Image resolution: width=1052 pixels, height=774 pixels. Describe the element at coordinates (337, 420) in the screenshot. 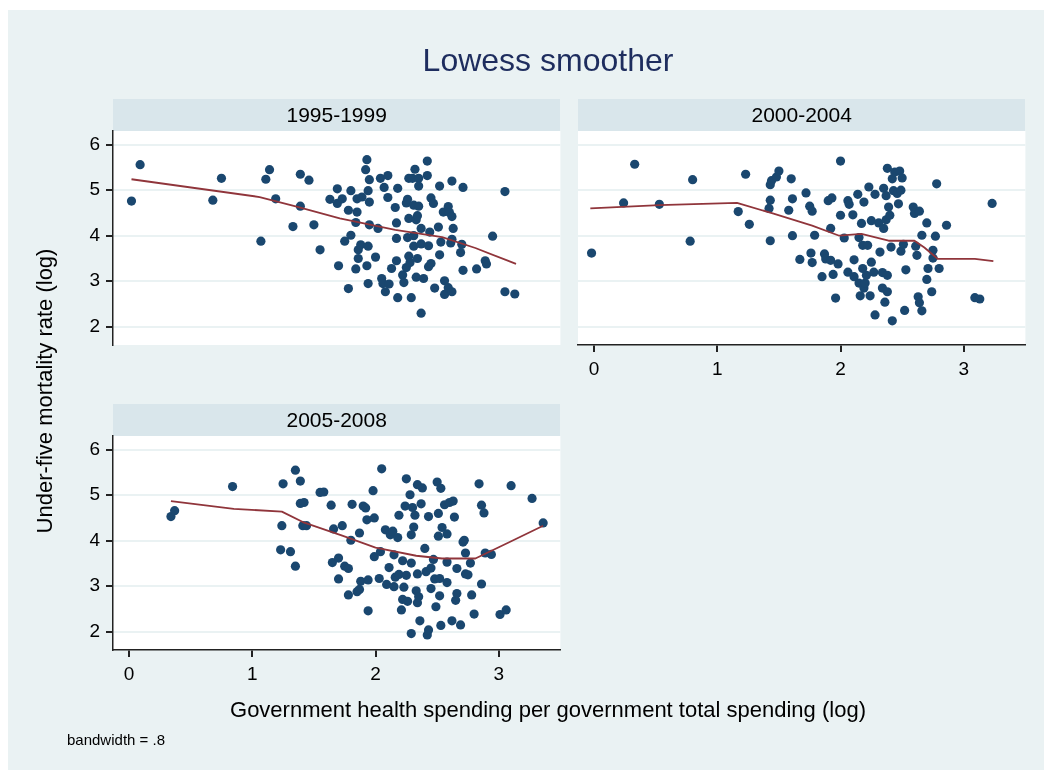

I see `chart-subtitle: 2005-2008` at that location.